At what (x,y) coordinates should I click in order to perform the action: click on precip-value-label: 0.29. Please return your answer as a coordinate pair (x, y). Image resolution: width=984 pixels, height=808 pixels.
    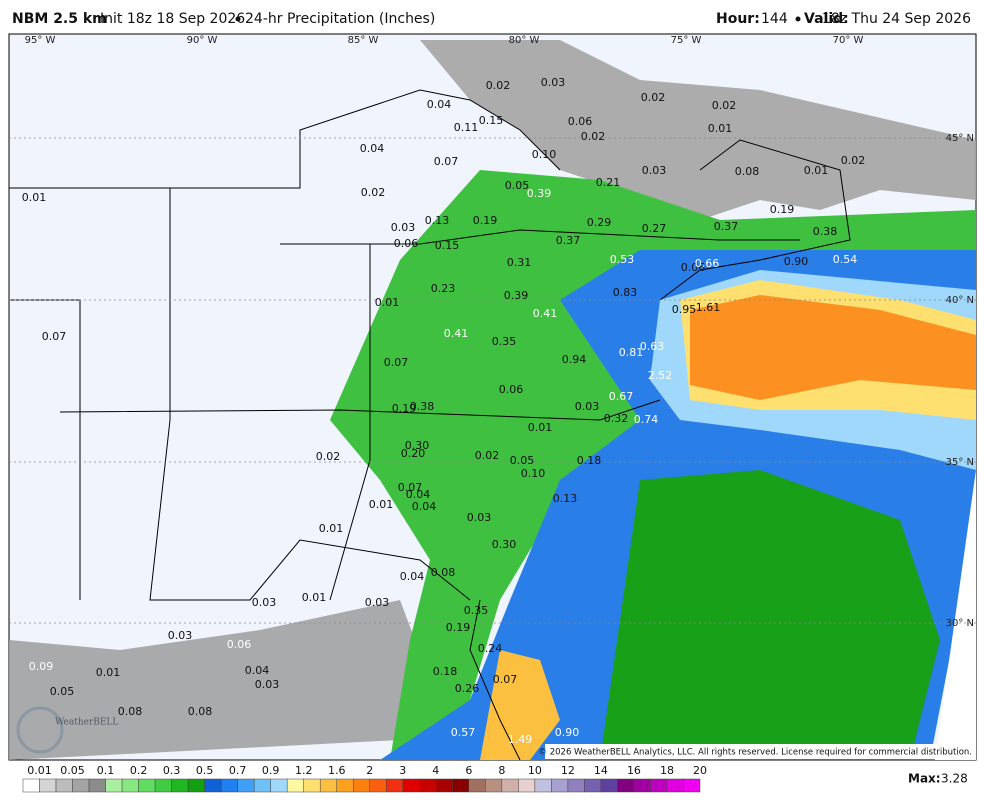
    Looking at the image, I should click on (599, 222).